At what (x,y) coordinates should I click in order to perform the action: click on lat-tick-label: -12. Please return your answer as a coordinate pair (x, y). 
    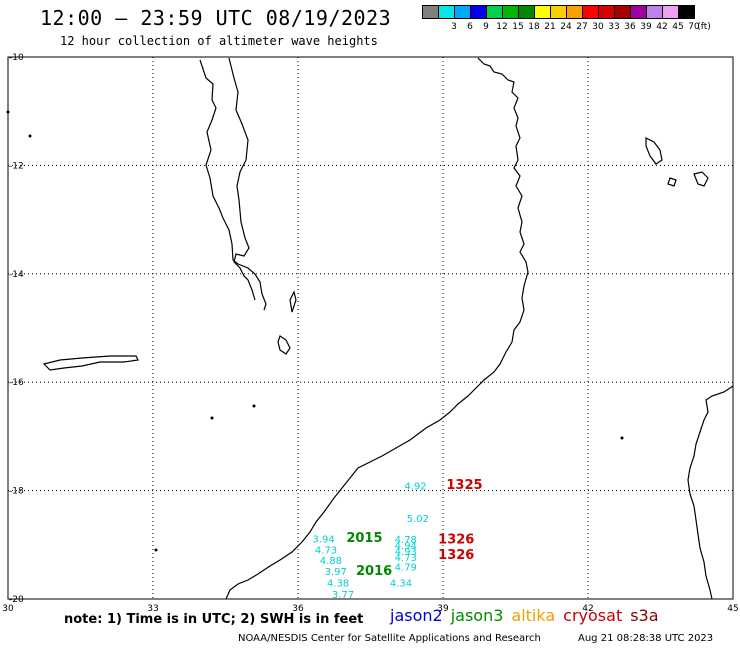
    Looking at the image, I should click on (16, 166).